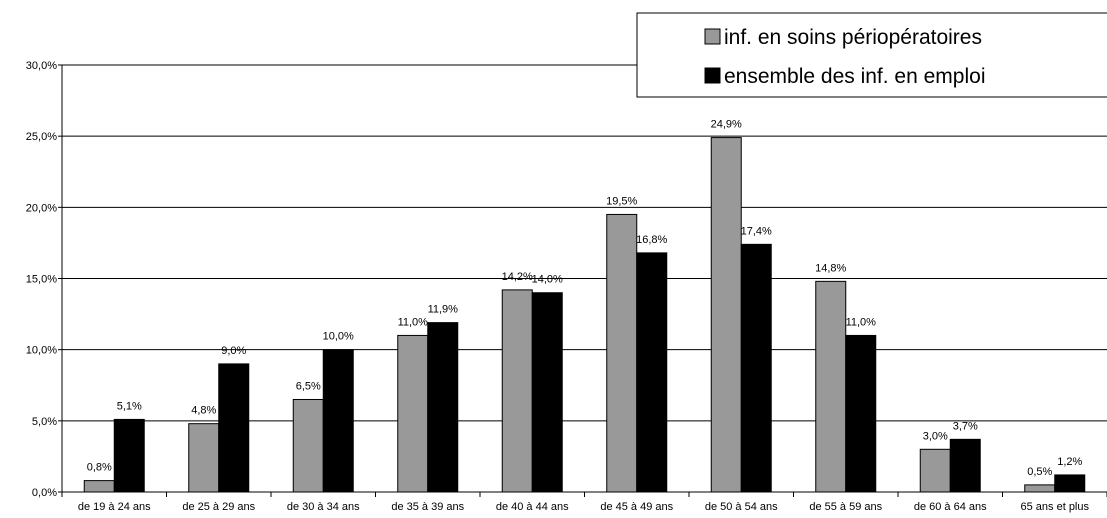 Image resolution: width=1107 pixels, height=518 pixels. What do you see at coordinates (861, 322) in the screenshot?
I see `data-label-series-2: 11,0%` at bounding box center [861, 322].